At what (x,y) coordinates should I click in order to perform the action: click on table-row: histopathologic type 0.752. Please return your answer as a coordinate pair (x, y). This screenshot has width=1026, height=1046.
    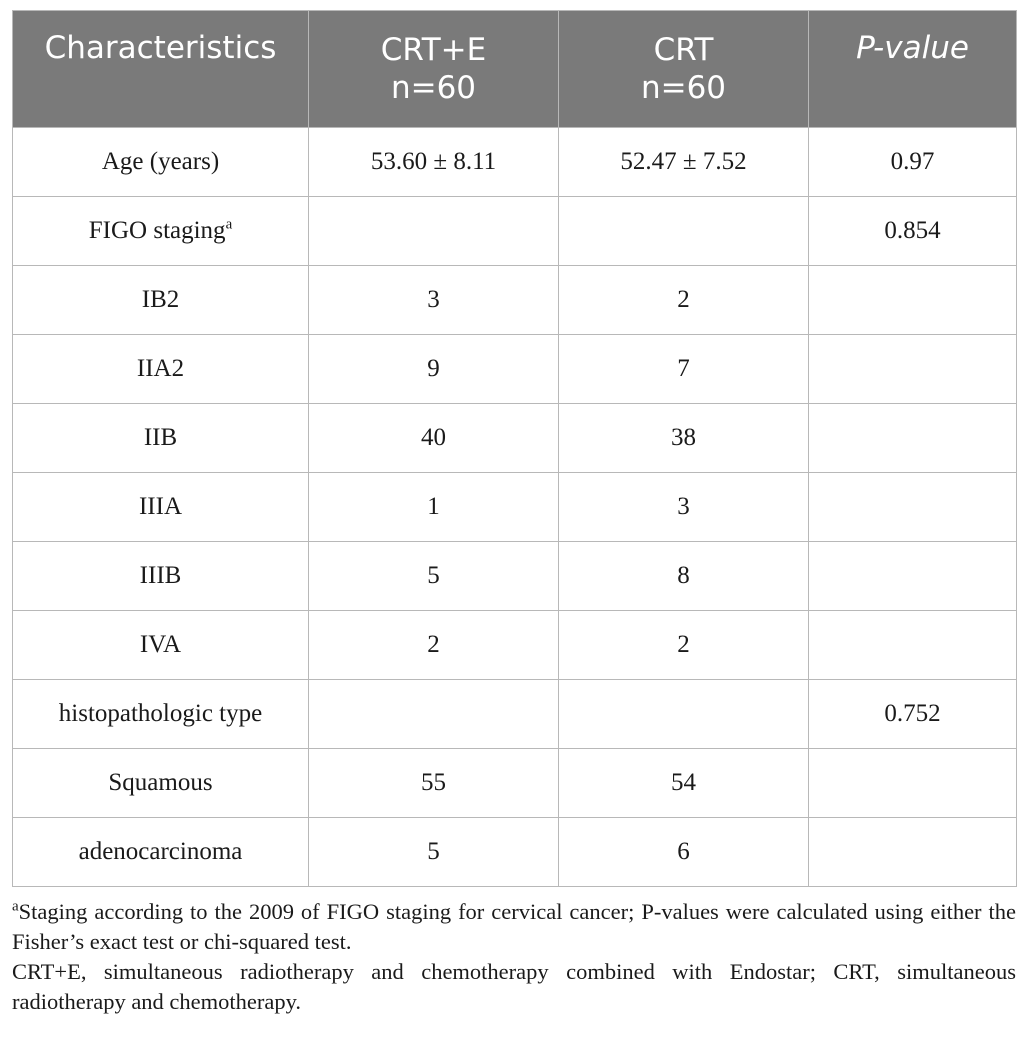
    Looking at the image, I should click on (514, 714).